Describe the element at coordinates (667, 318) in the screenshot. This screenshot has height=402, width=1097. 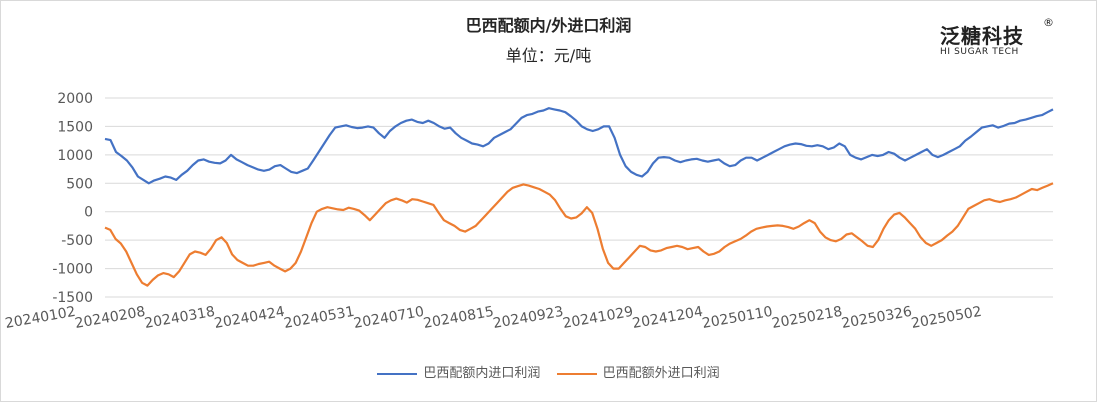
I see `x-tick-label: 20241204` at that location.